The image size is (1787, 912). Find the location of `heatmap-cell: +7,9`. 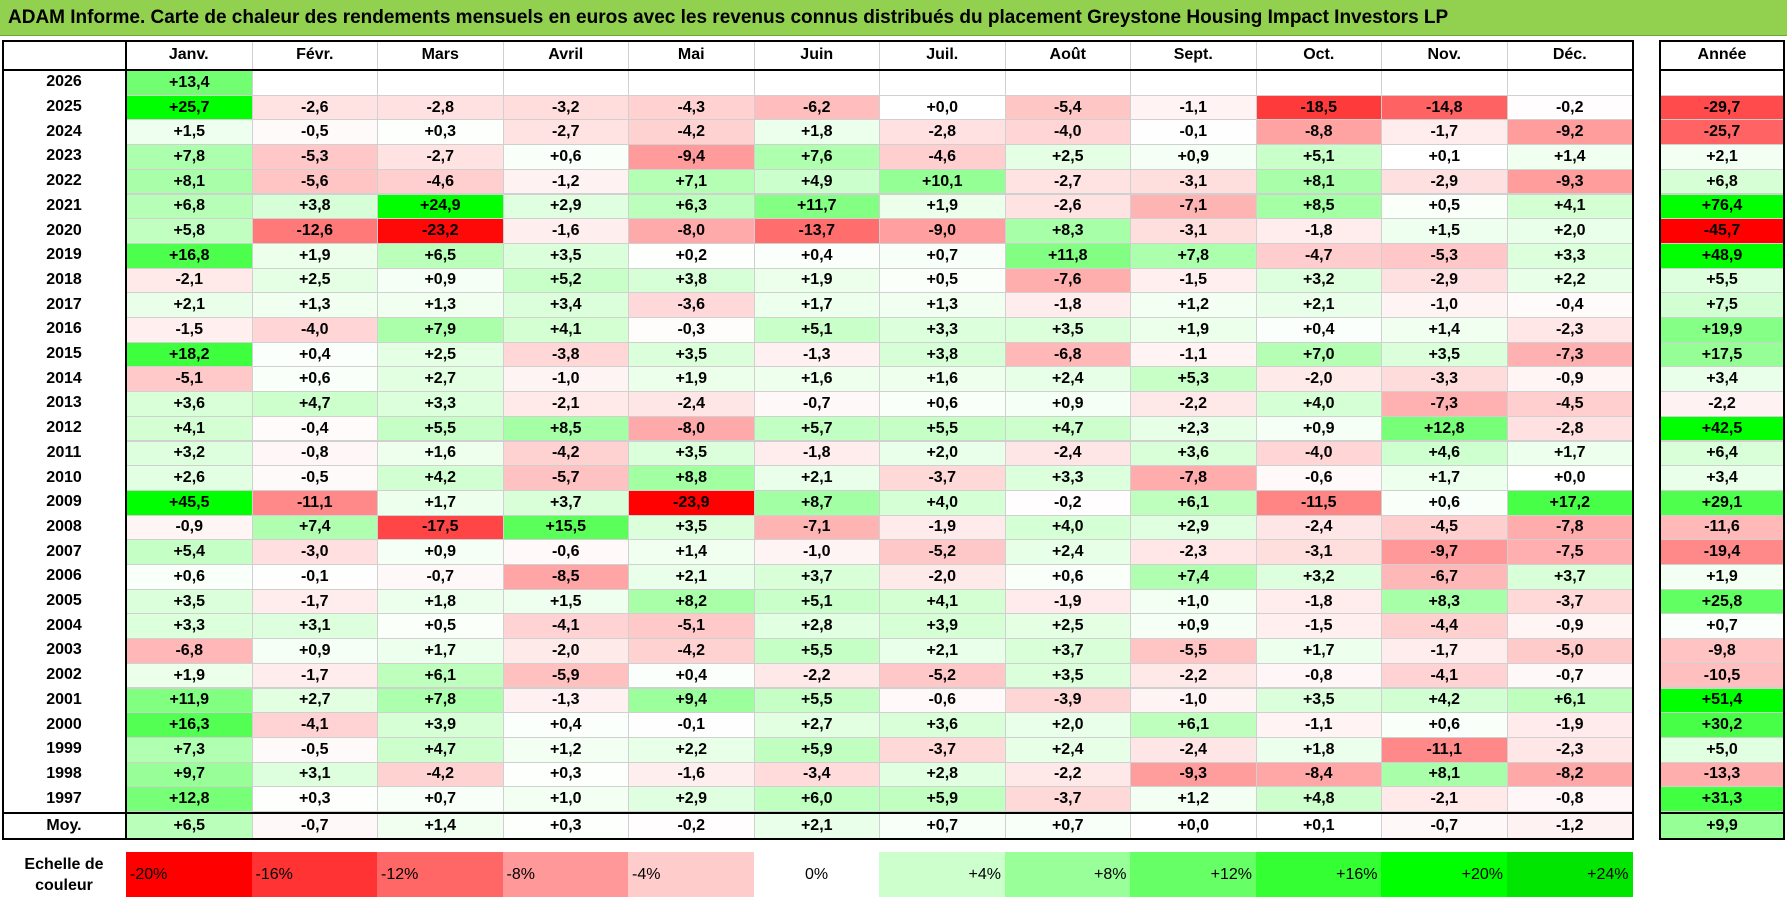

heatmap-cell: +7,9 is located at coordinates (440, 330).